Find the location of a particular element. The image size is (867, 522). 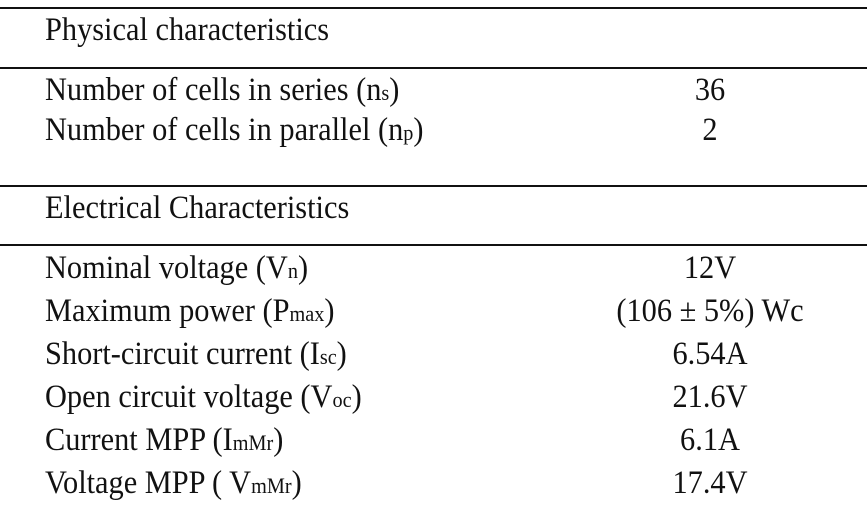

row-label: Current MPP (ImMr) is located at coordinates (164, 441).